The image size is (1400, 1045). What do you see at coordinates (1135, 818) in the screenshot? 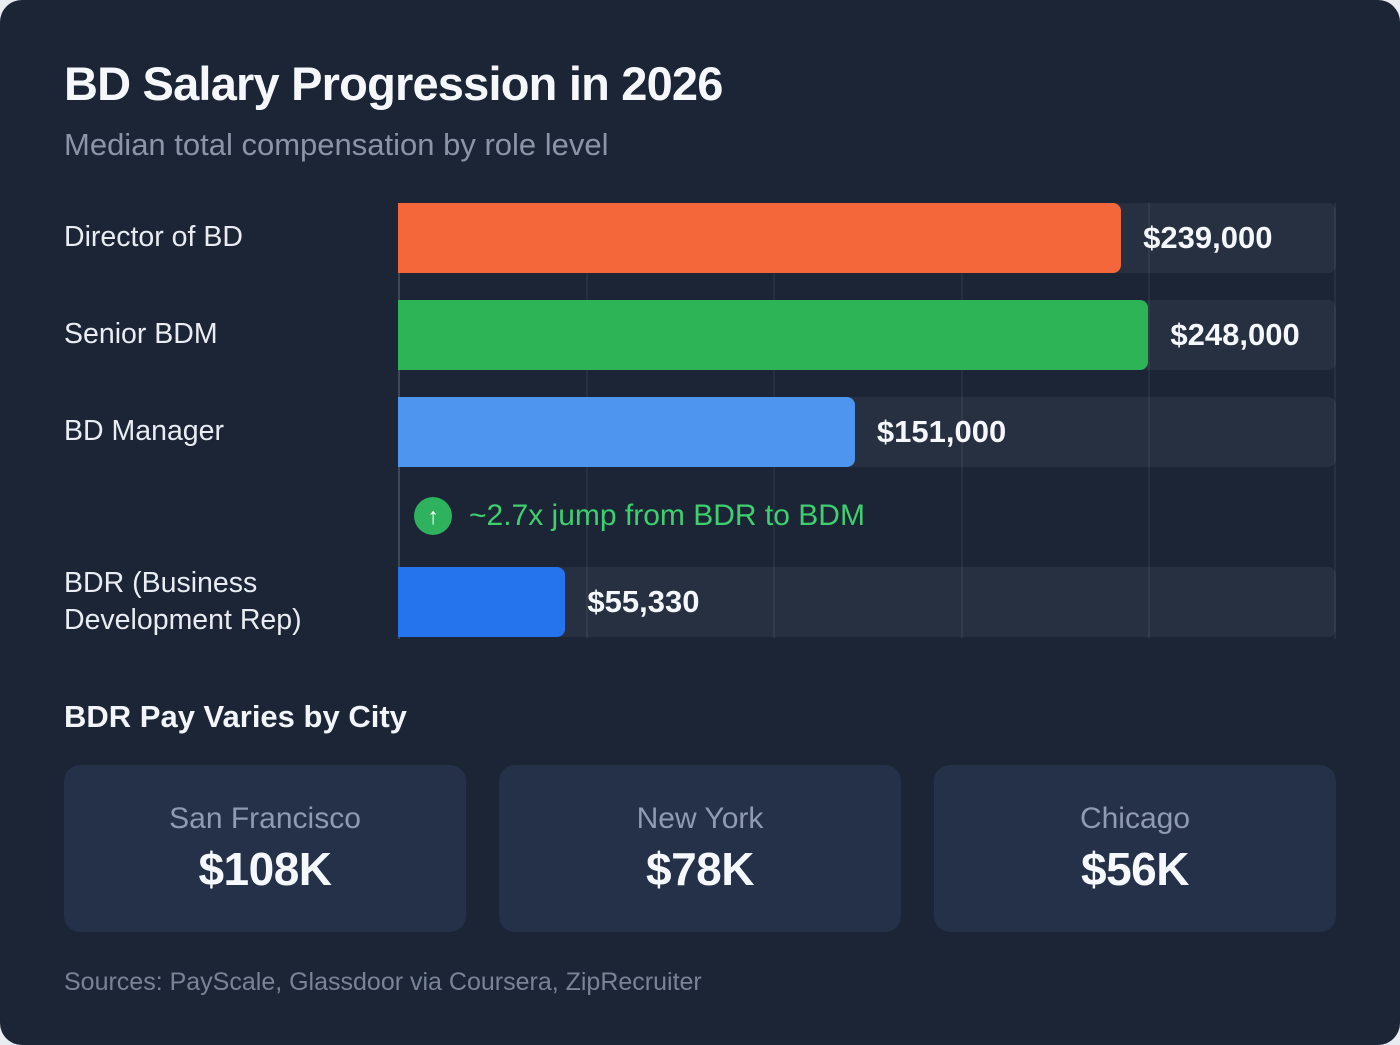
I see `city-name: Chicago` at bounding box center [1135, 818].